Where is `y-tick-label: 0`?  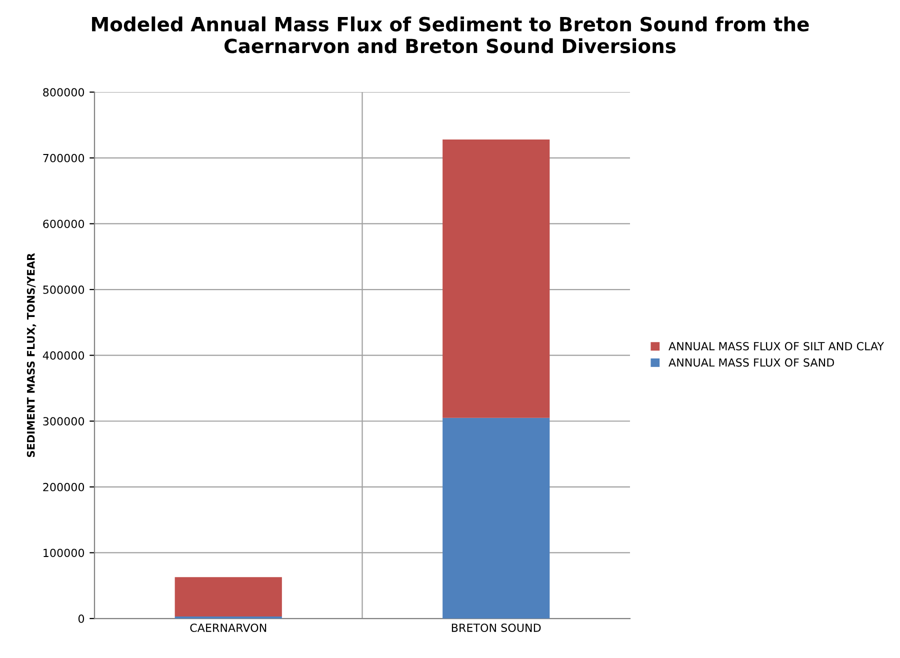 y-tick-label: 0 is located at coordinates (81, 618).